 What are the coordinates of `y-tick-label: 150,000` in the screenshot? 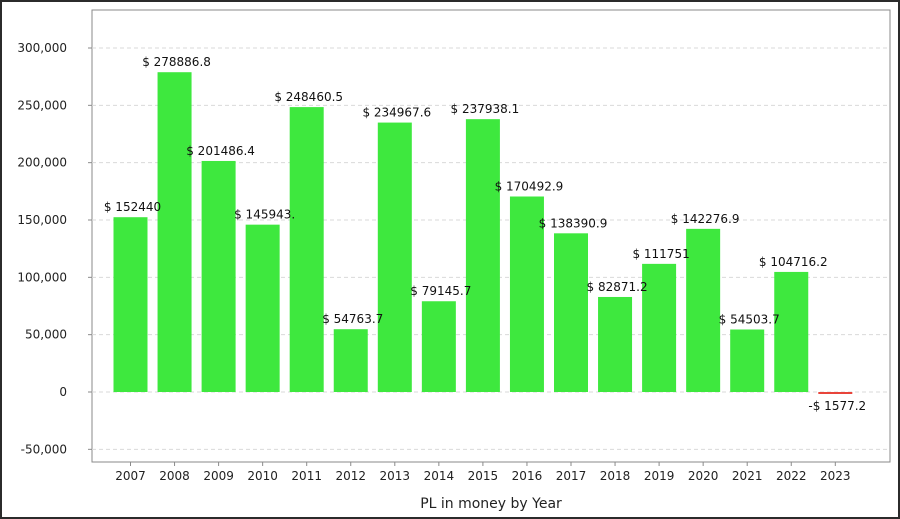 It's located at (42, 220).